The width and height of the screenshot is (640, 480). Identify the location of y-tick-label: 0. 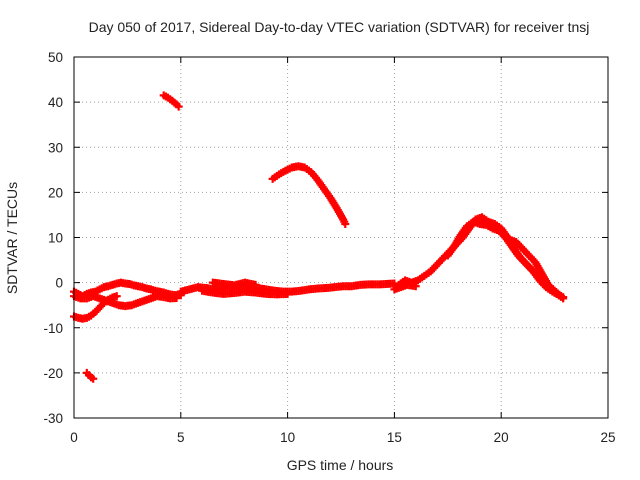
(59, 283).